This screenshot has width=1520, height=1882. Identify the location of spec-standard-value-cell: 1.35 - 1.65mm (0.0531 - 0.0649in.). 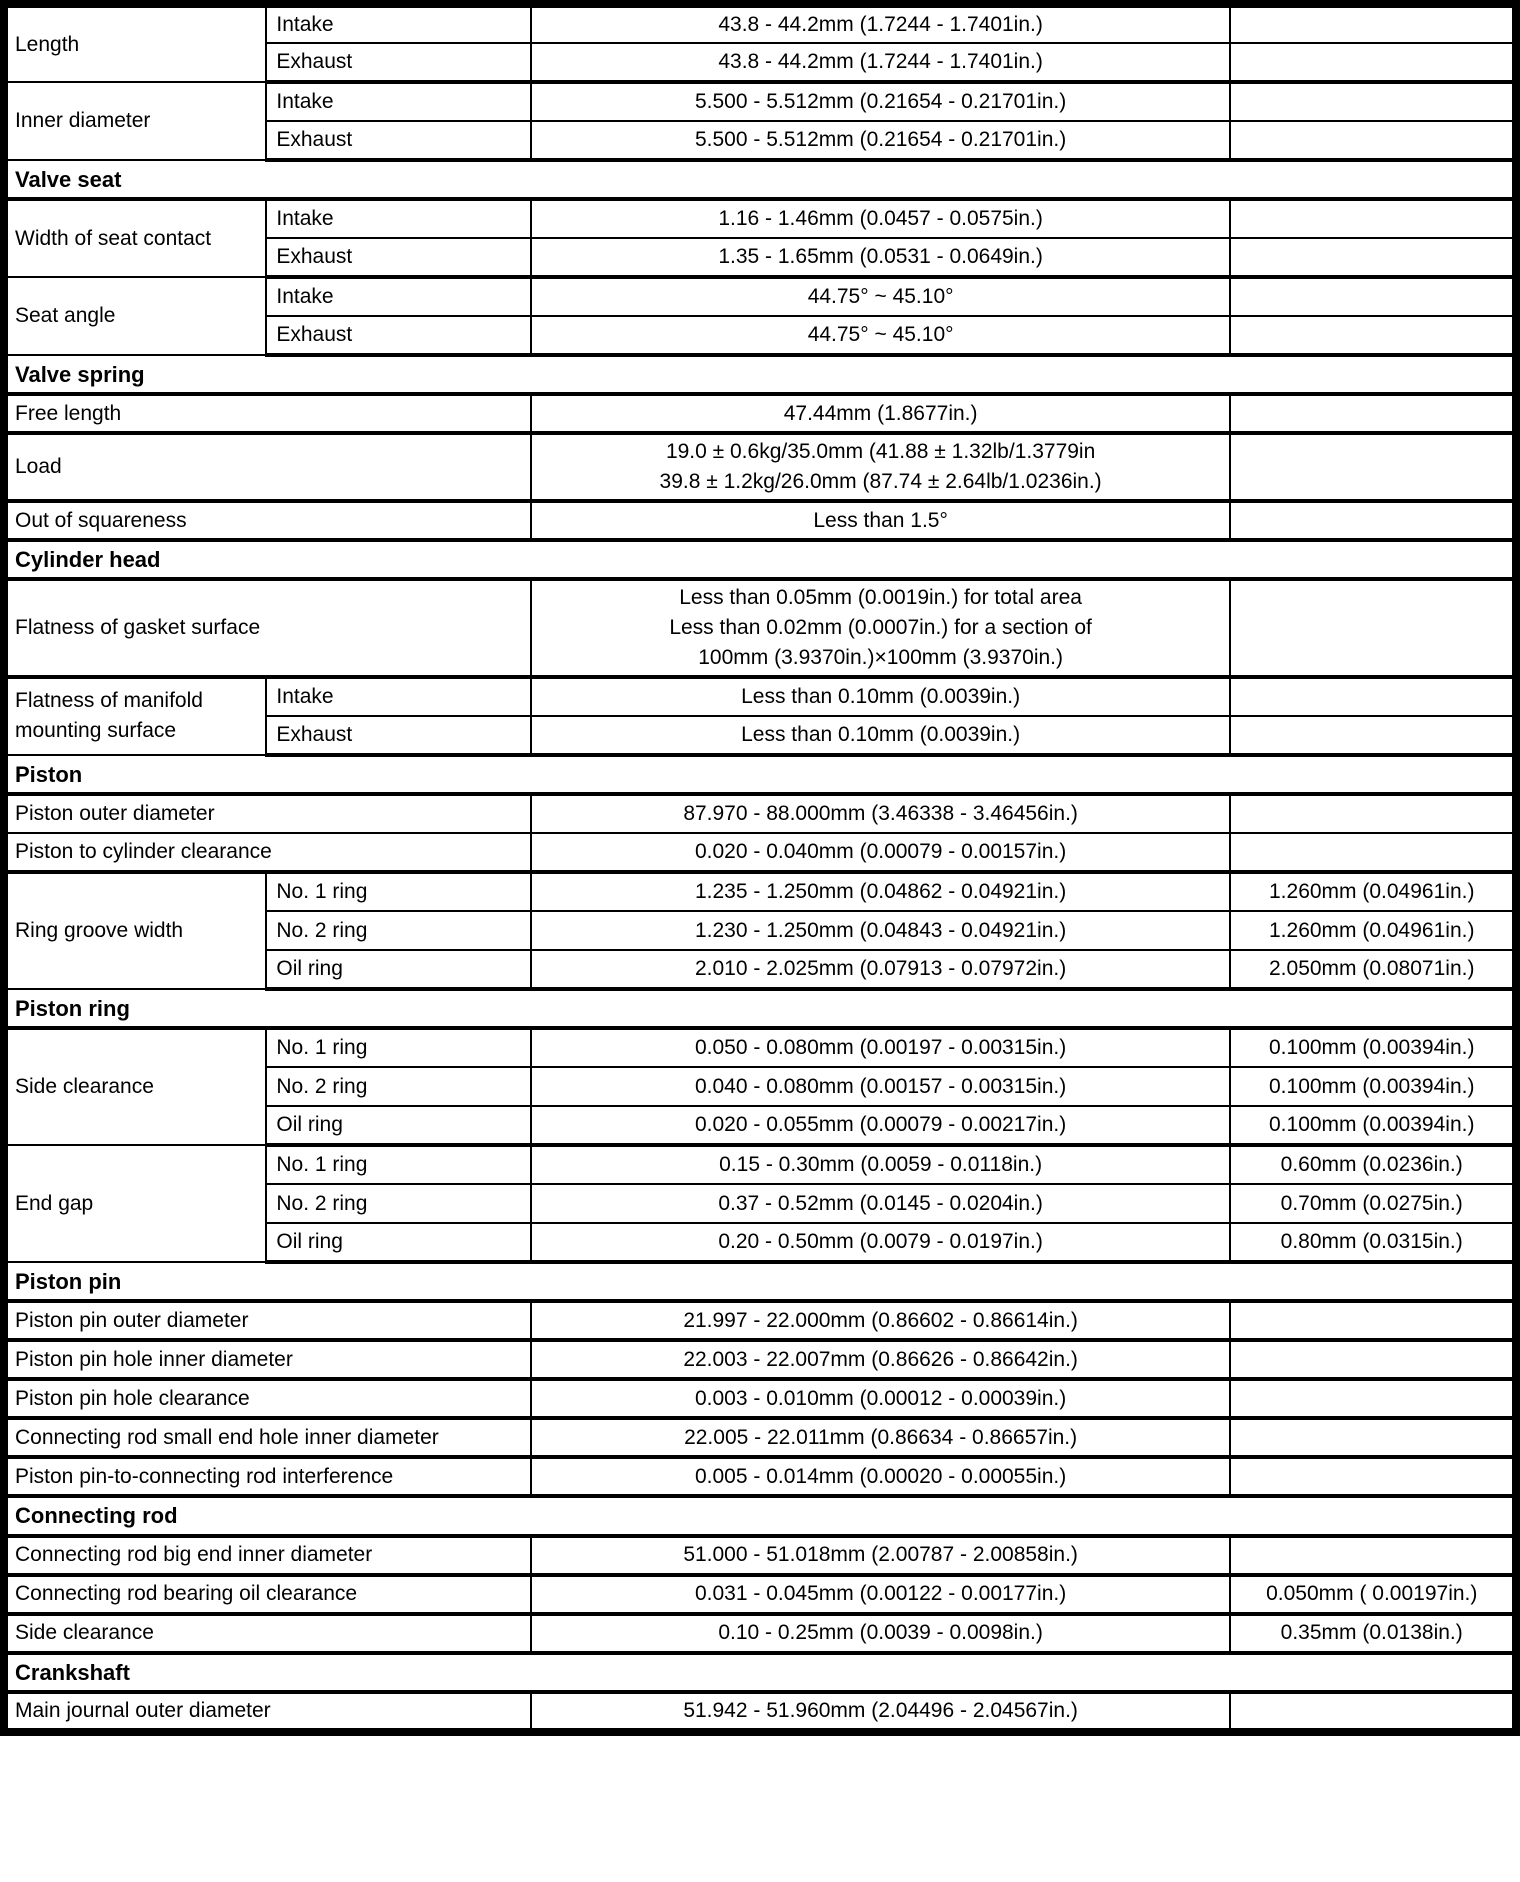
(881, 259).